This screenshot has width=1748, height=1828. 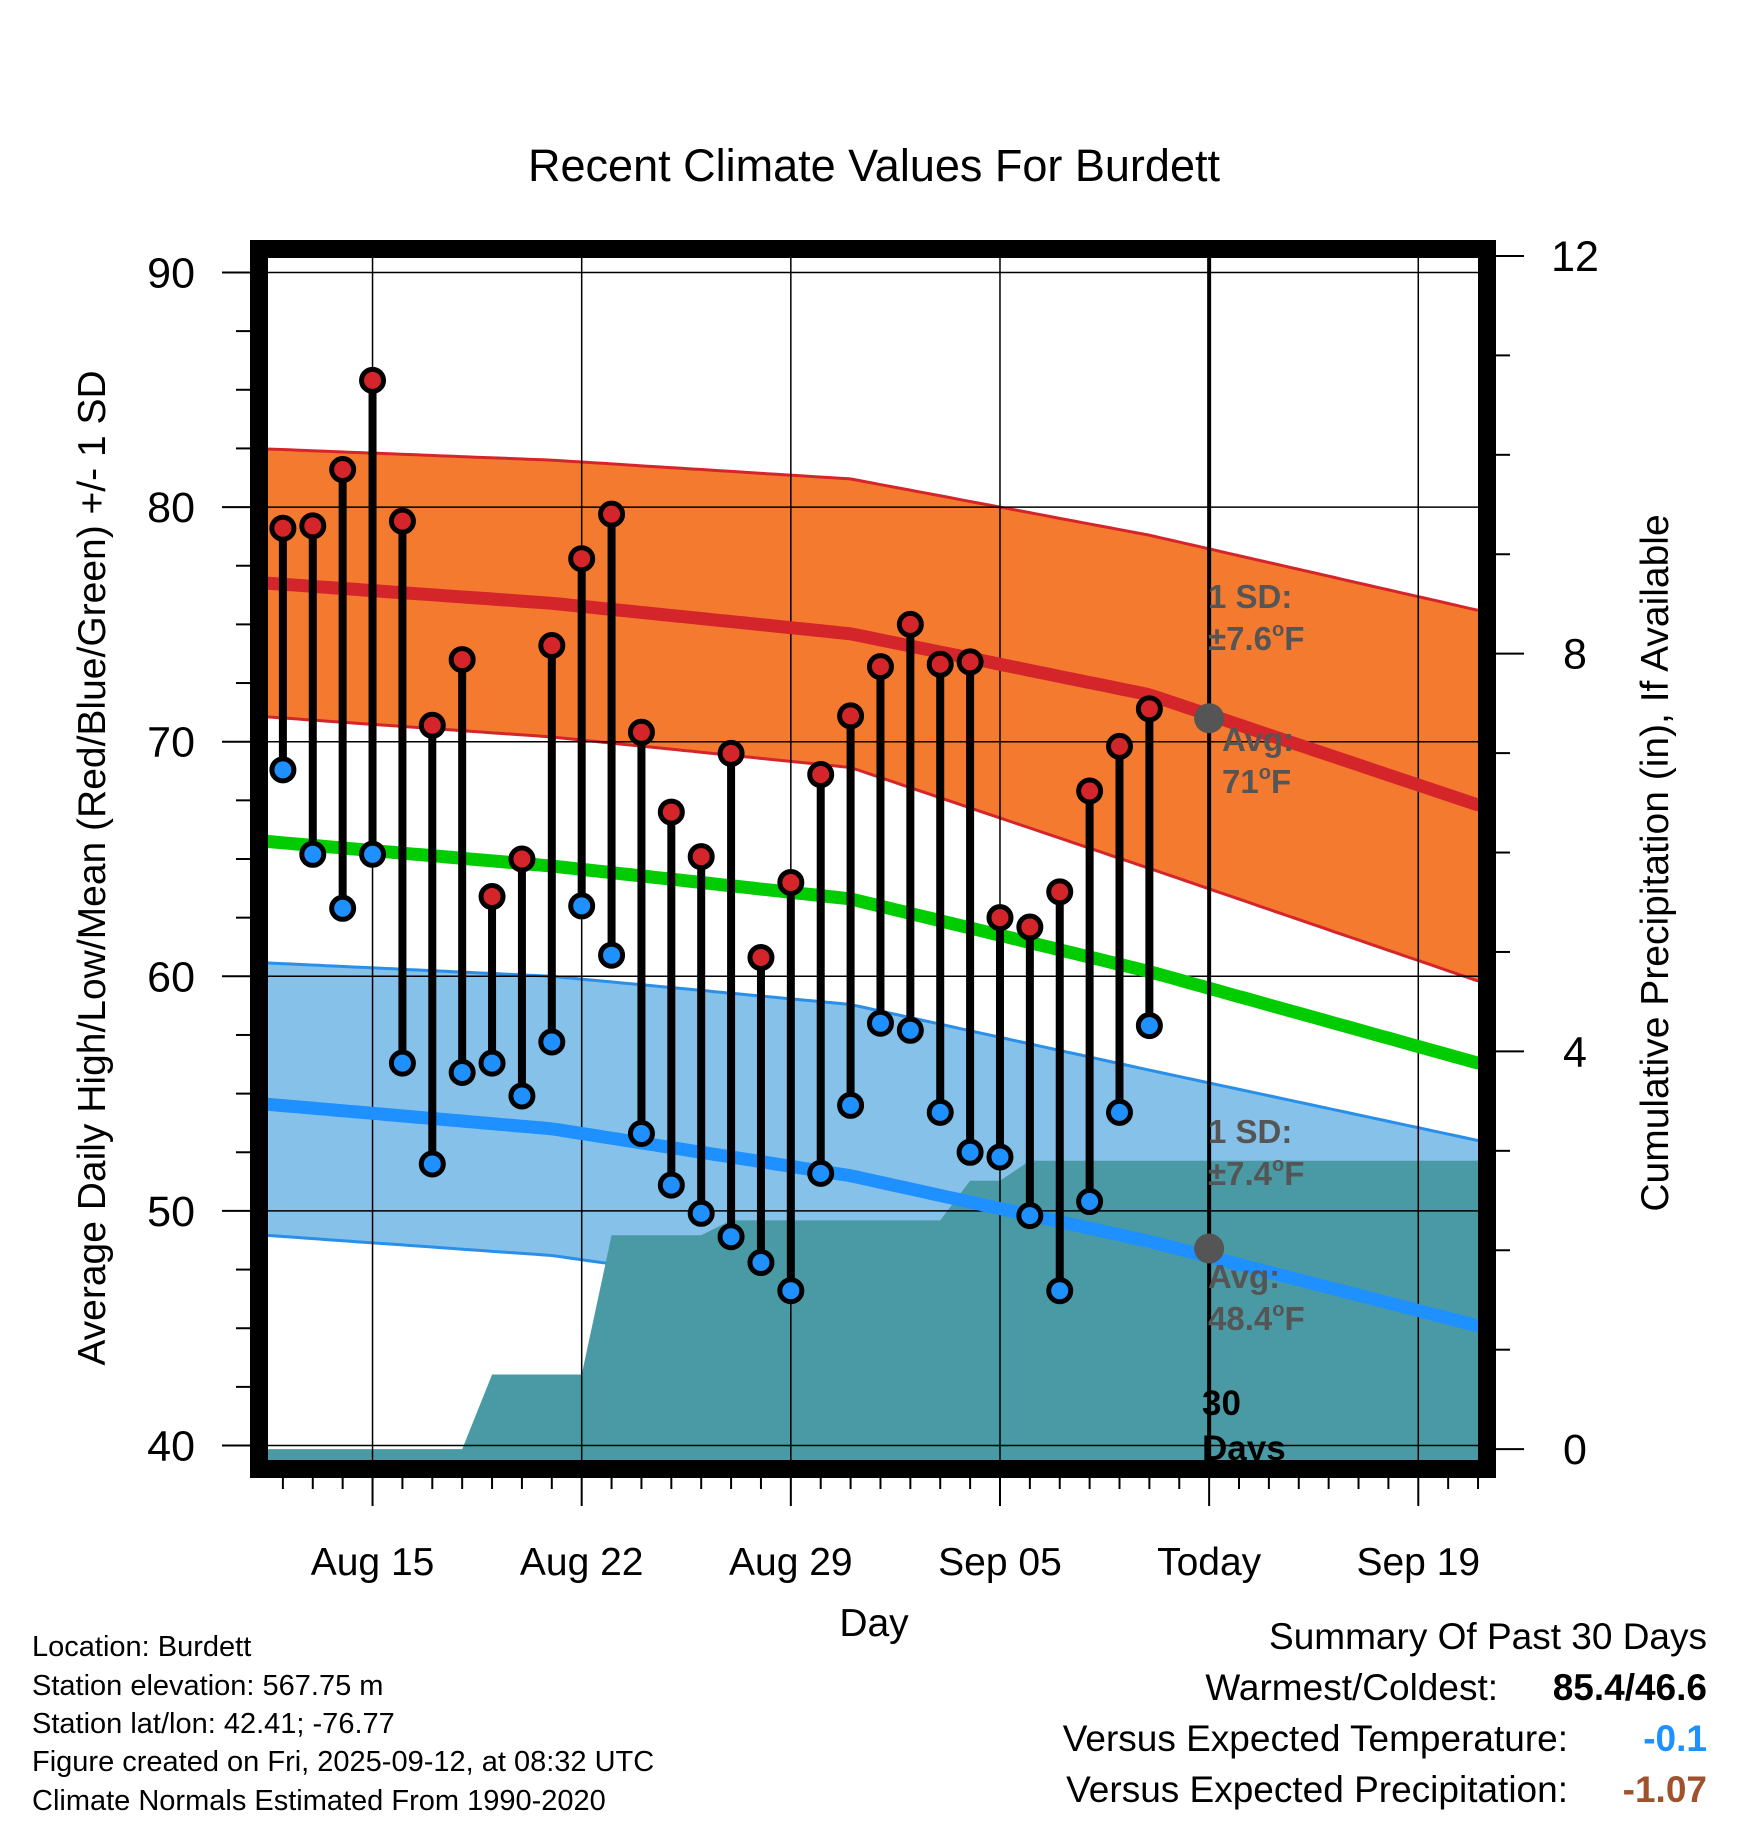 I want to click on meta-normals: Climate Normals Estimated From 1990-2020, so click(x=319, y=1801).